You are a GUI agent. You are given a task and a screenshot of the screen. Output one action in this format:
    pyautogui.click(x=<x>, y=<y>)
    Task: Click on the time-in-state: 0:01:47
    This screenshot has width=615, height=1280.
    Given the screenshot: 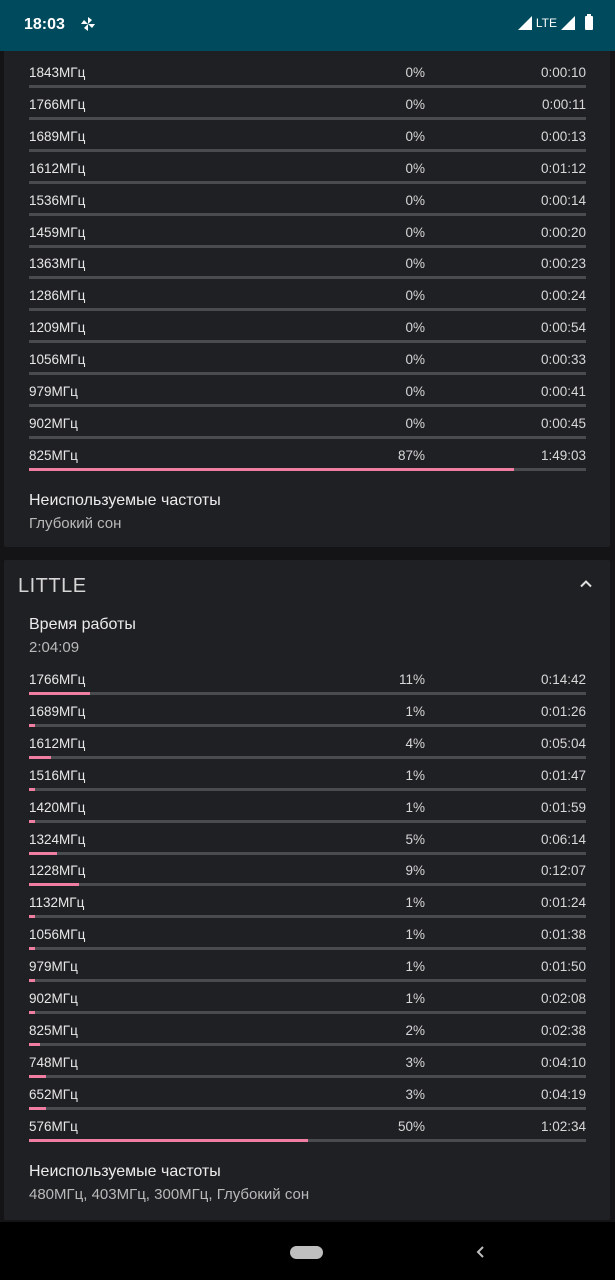 What is the action you would take?
    pyautogui.click(x=563, y=775)
    